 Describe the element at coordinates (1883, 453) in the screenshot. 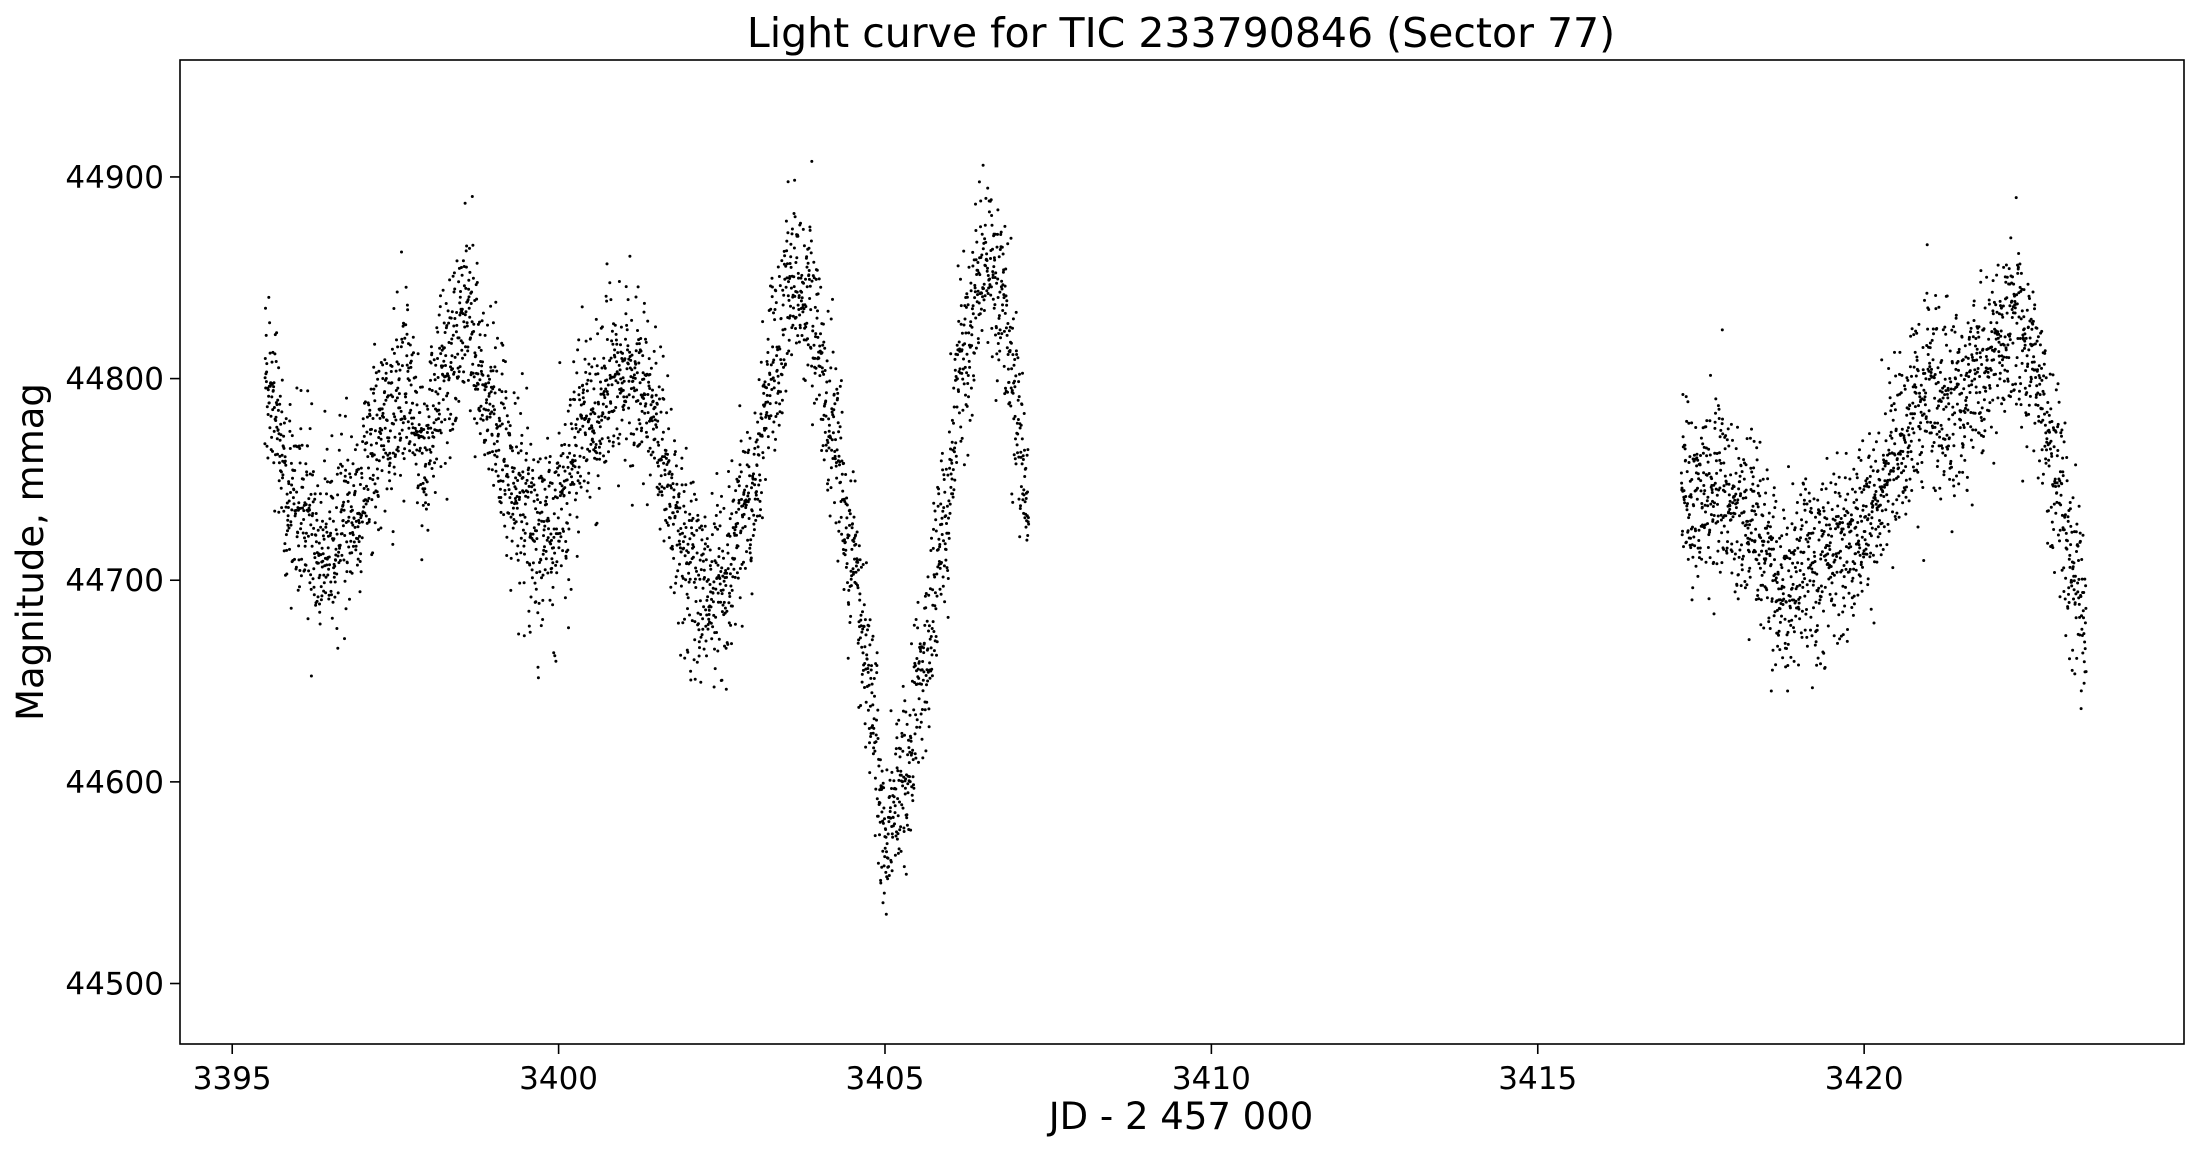

I see `scatter-points` at that location.